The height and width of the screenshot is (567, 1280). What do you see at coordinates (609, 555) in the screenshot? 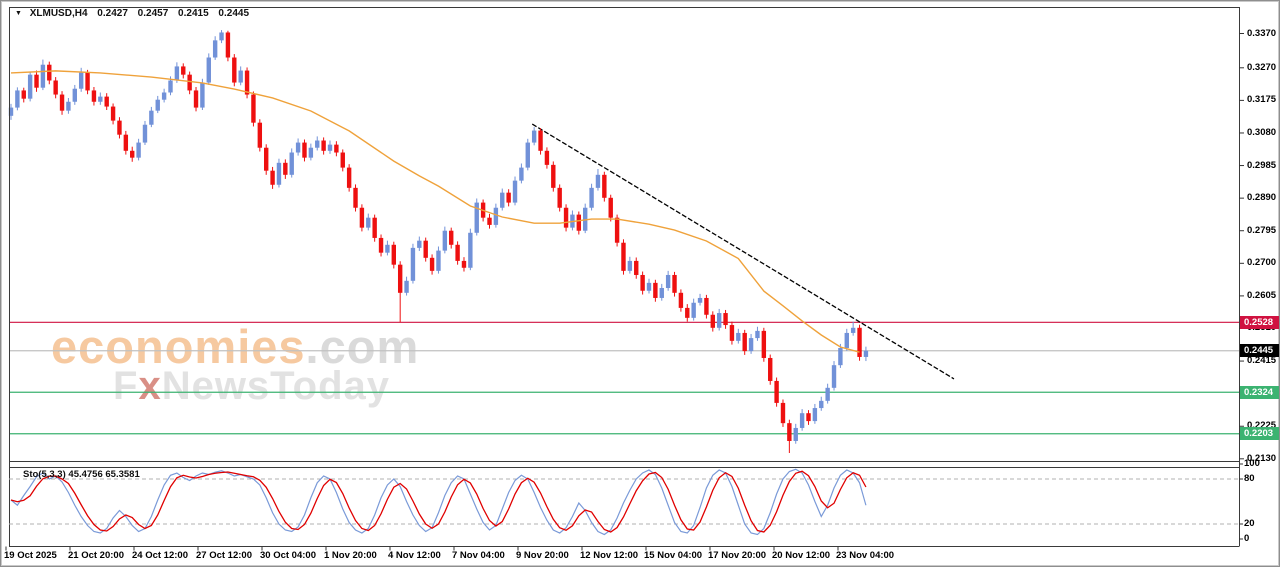
I see `time-axis-label: 12 Nov 12:00` at bounding box center [609, 555].